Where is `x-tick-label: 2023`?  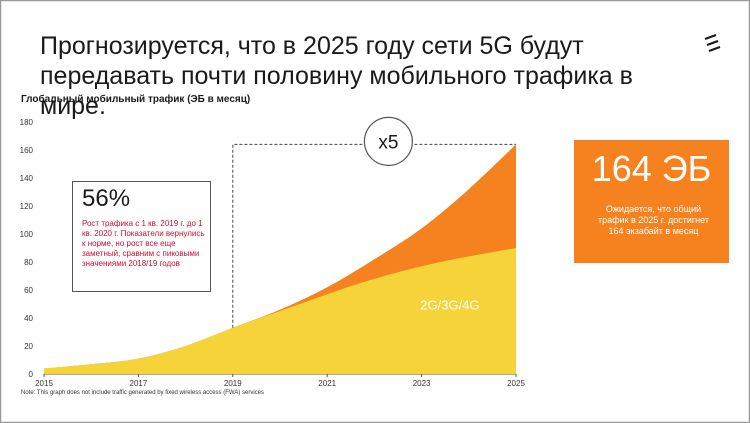 x-tick-label: 2023 is located at coordinates (422, 383).